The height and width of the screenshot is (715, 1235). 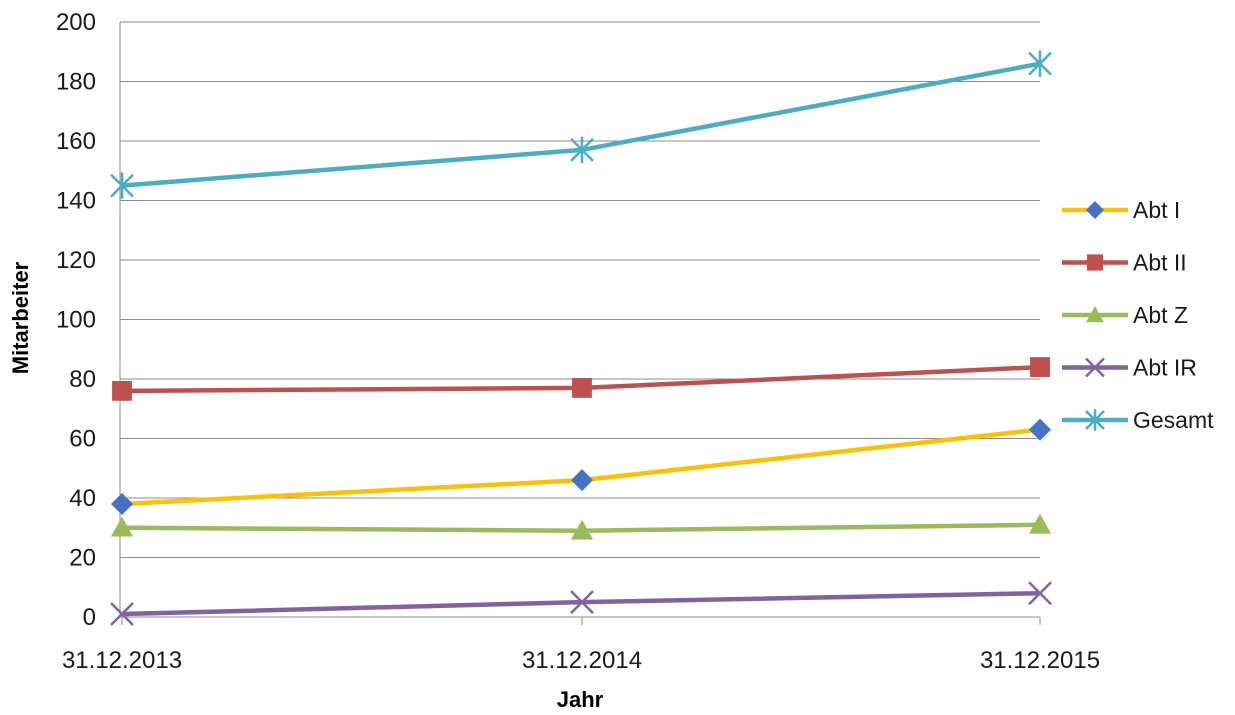 I want to click on x-tick-label: 31.12.2014, so click(x=582, y=660).